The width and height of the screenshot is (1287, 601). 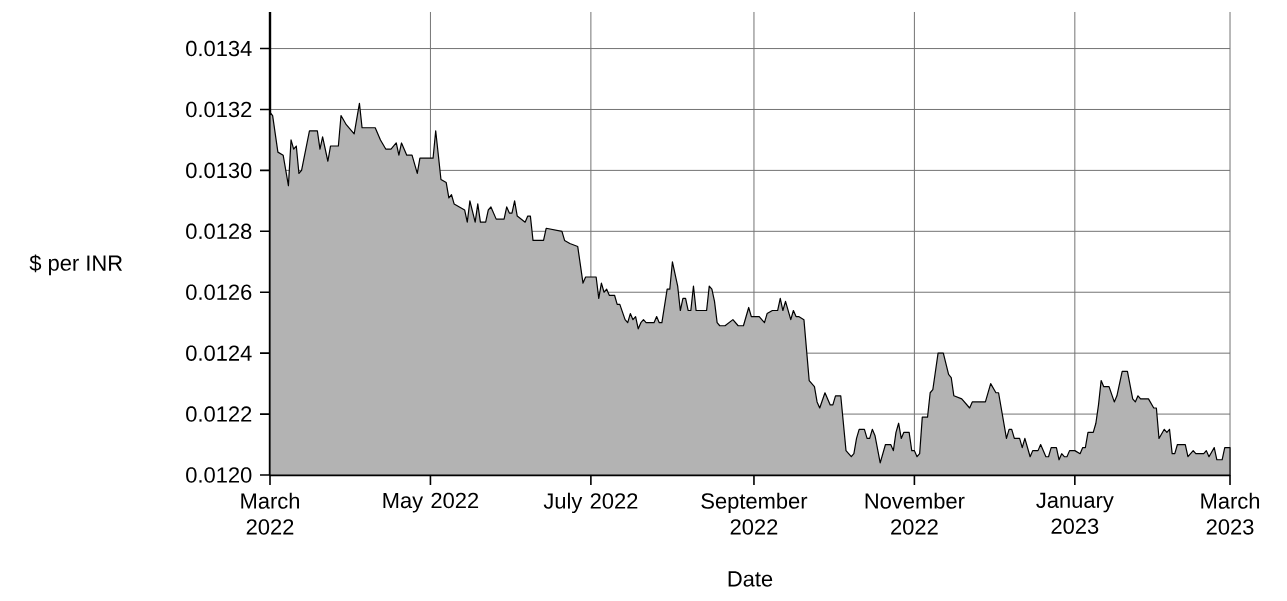 What do you see at coordinates (754, 513) in the screenshot?
I see `x-tick-label: September 2022` at bounding box center [754, 513].